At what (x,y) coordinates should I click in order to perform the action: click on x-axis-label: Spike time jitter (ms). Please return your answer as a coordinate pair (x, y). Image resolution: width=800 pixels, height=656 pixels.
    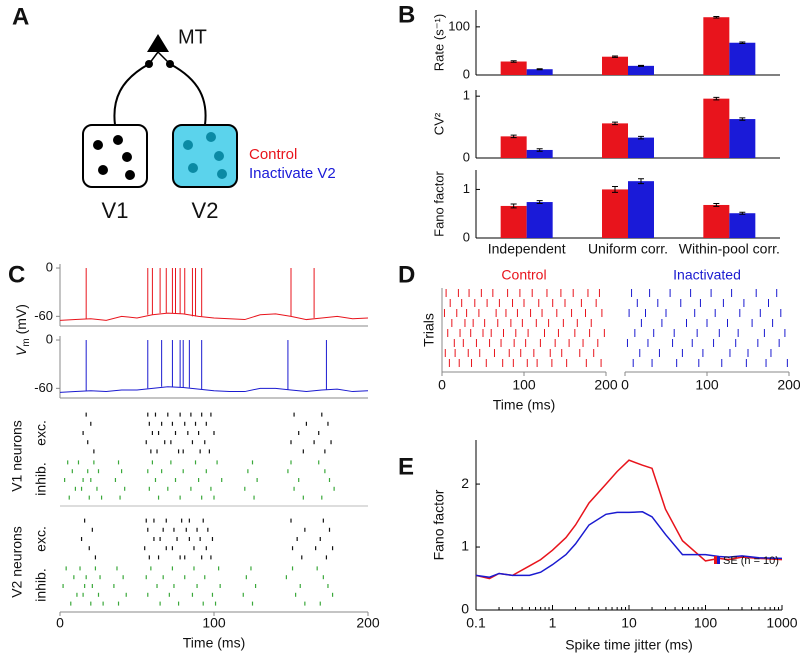
    Looking at the image, I should click on (629, 645).